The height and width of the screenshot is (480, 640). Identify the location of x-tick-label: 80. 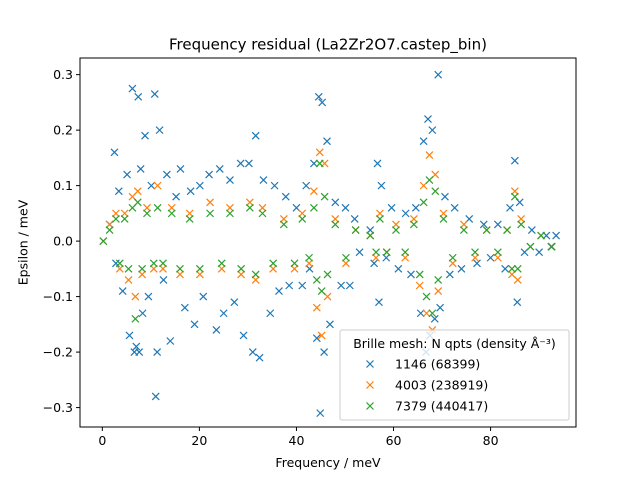
(491, 440).